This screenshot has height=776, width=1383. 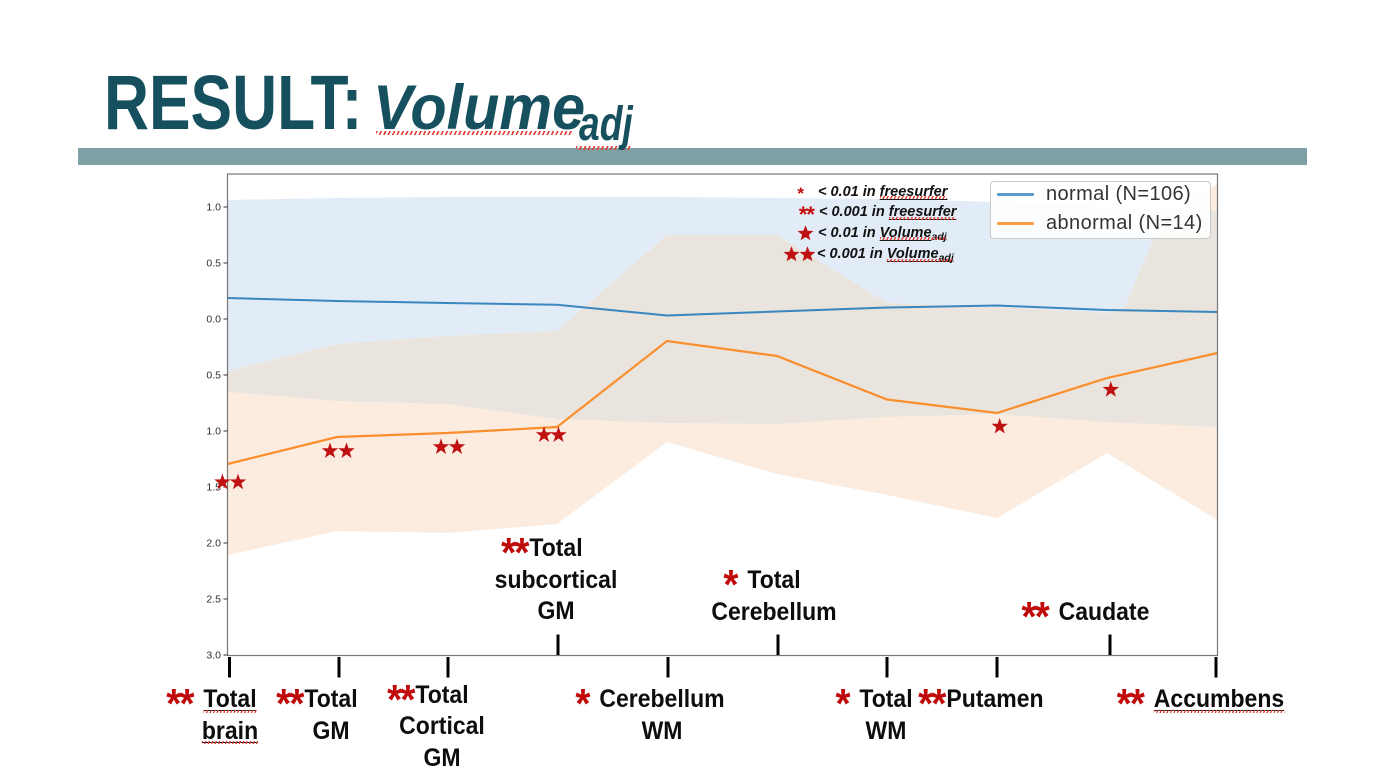 I want to click on svg-text: 3.0, so click(x=213, y=656).